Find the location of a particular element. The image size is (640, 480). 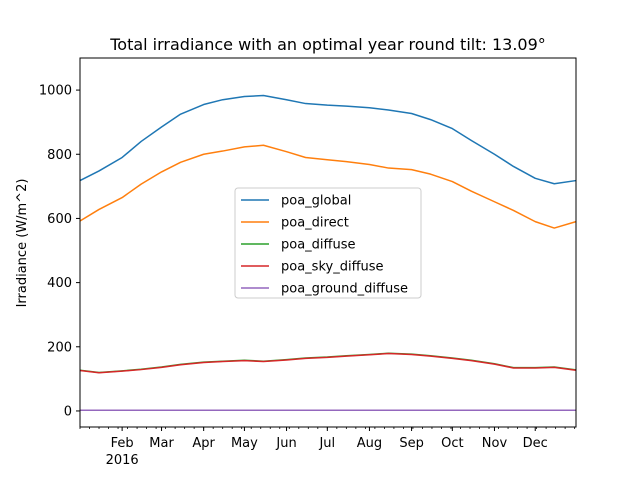

x-axis: Feb Mar Apr May Jun Jul Aug Sep Oct Nov Dec 2016 is located at coordinates (327, 447).